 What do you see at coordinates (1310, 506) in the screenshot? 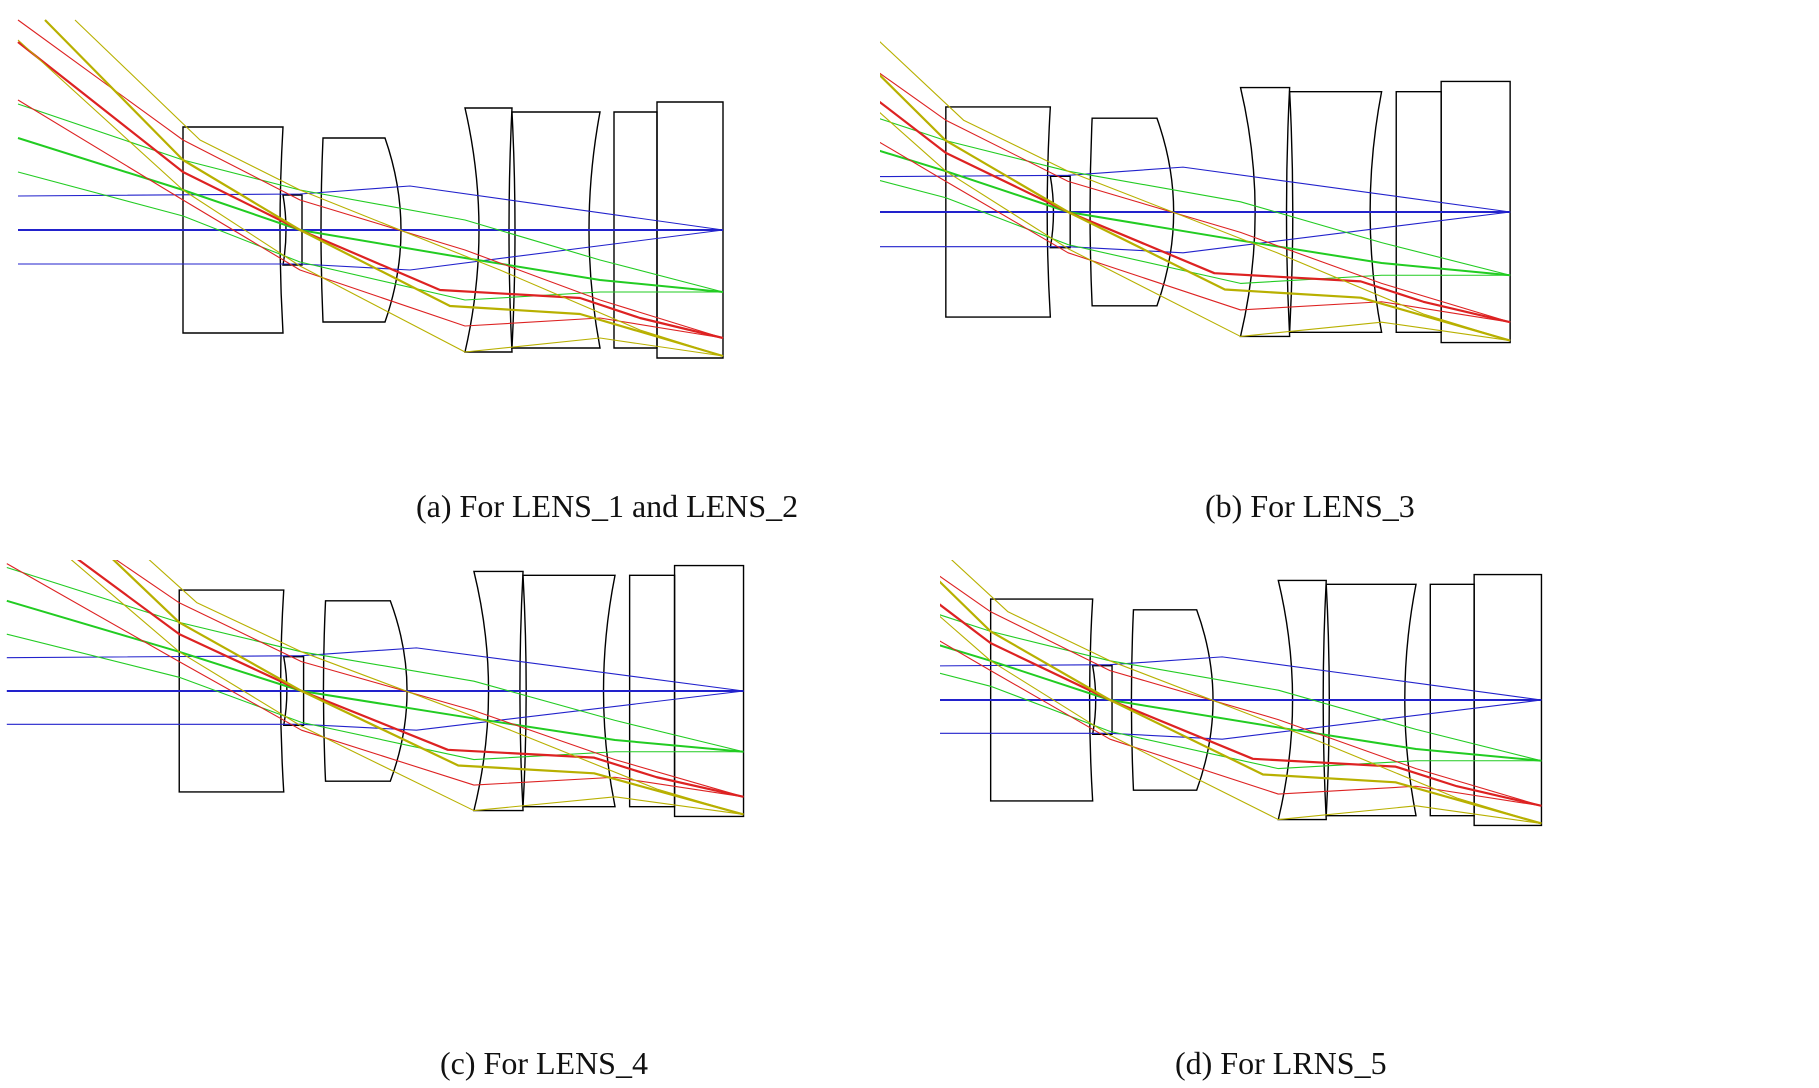
I see `caption-b: (b) For LENS_3` at bounding box center [1310, 506].